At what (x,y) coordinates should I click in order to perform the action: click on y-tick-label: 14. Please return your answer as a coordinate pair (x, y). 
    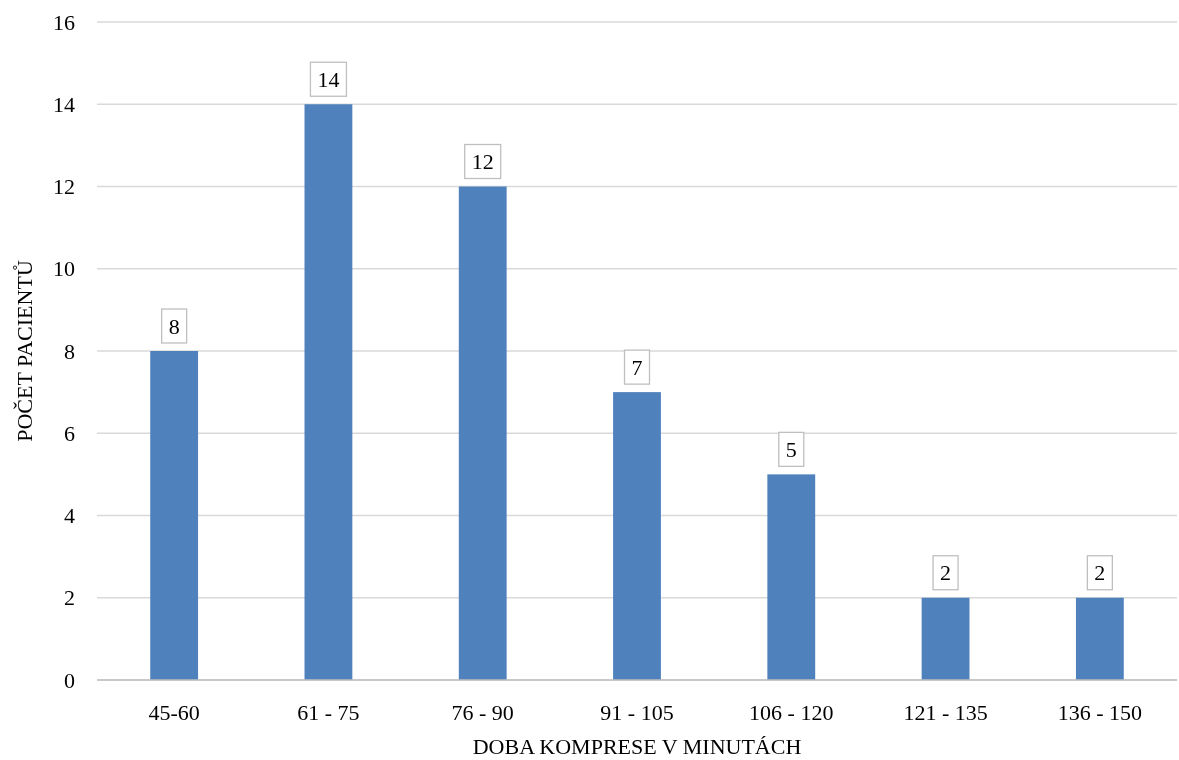
    Looking at the image, I should click on (64, 104).